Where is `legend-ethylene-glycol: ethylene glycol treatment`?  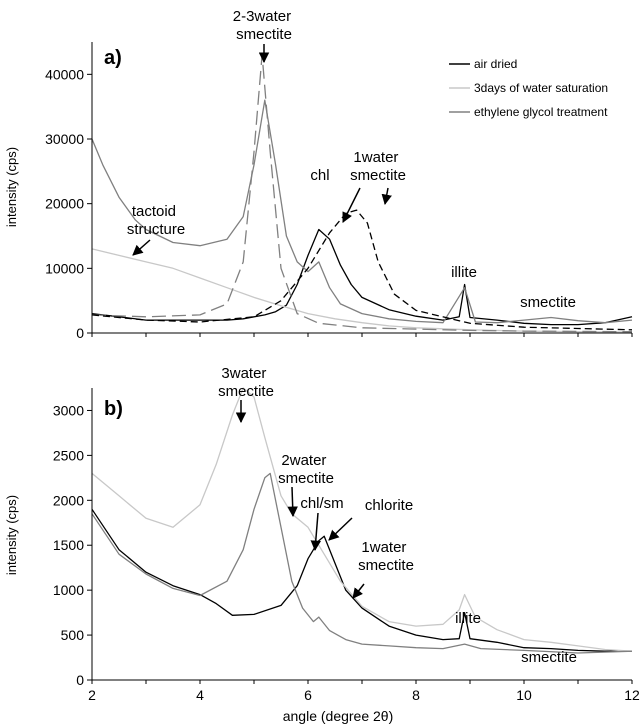 legend-ethylene-glycol: ethylene glycol treatment is located at coordinates (541, 112).